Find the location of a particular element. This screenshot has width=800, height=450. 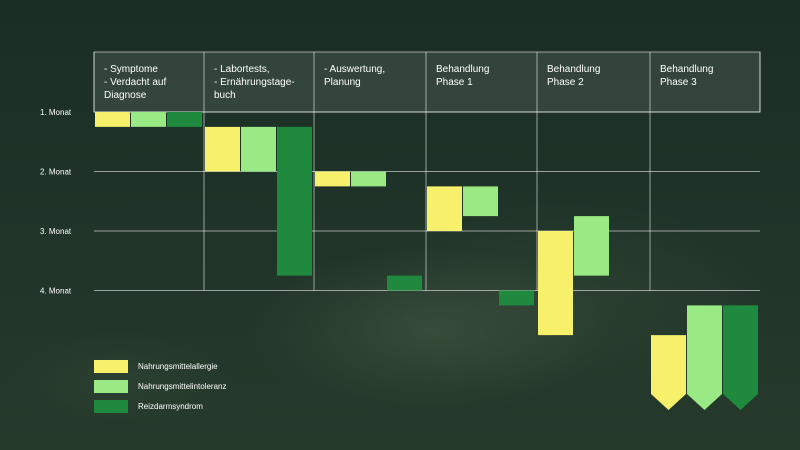

column-header: Phase 1 is located at coordinates (454, 82).